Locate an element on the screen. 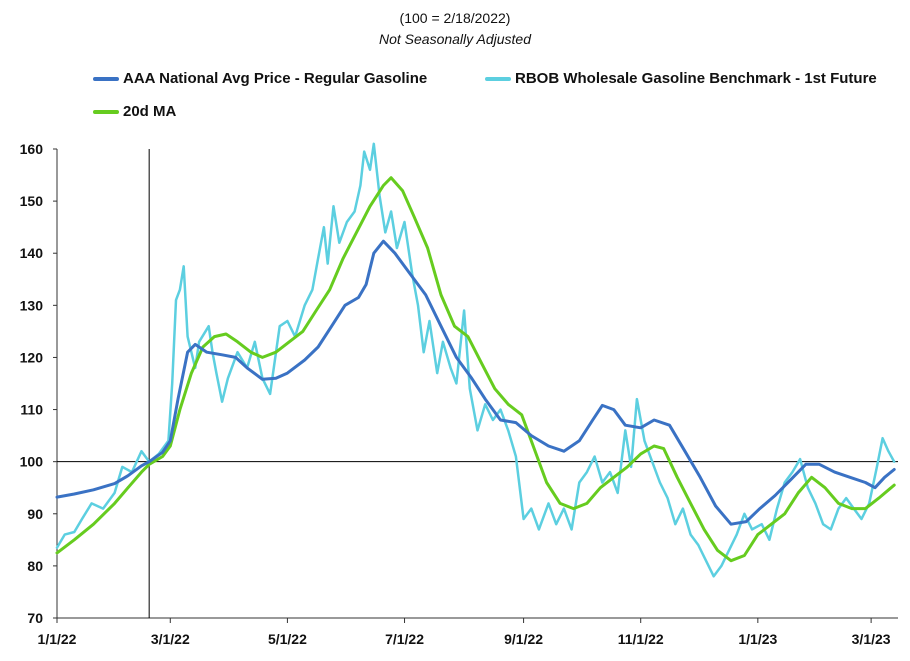 The image size is (910, 661). x-tick-label: 11/1/22 is located at coordinates (641, 639).